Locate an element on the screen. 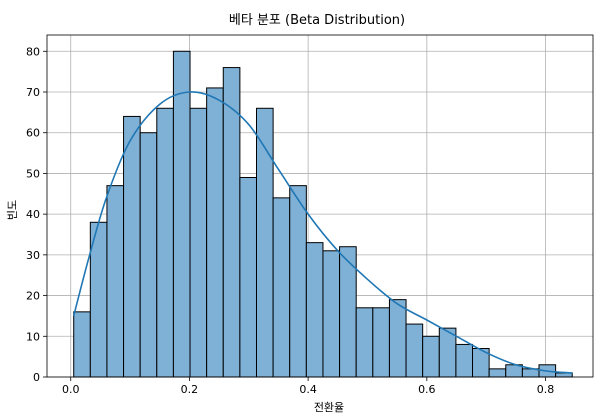 Image resolution: width=612 pixels, height=420 pixels. x-axis-label: 전환율 is located at coordinates (329, 407).